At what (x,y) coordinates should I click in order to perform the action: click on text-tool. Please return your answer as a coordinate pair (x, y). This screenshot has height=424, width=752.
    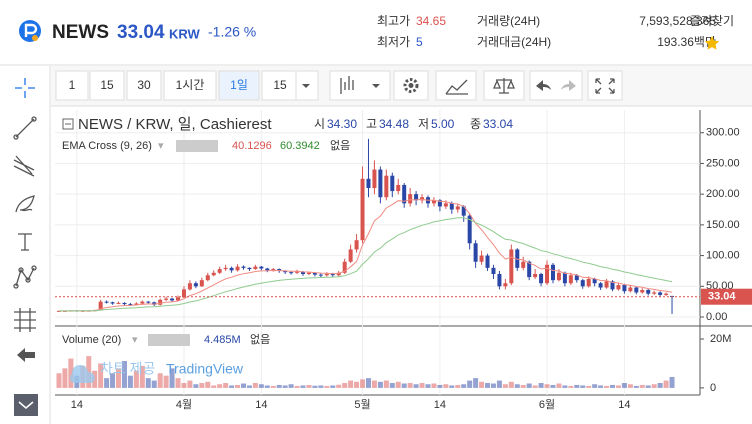
    Looking at the image, I should click on (25, 242).